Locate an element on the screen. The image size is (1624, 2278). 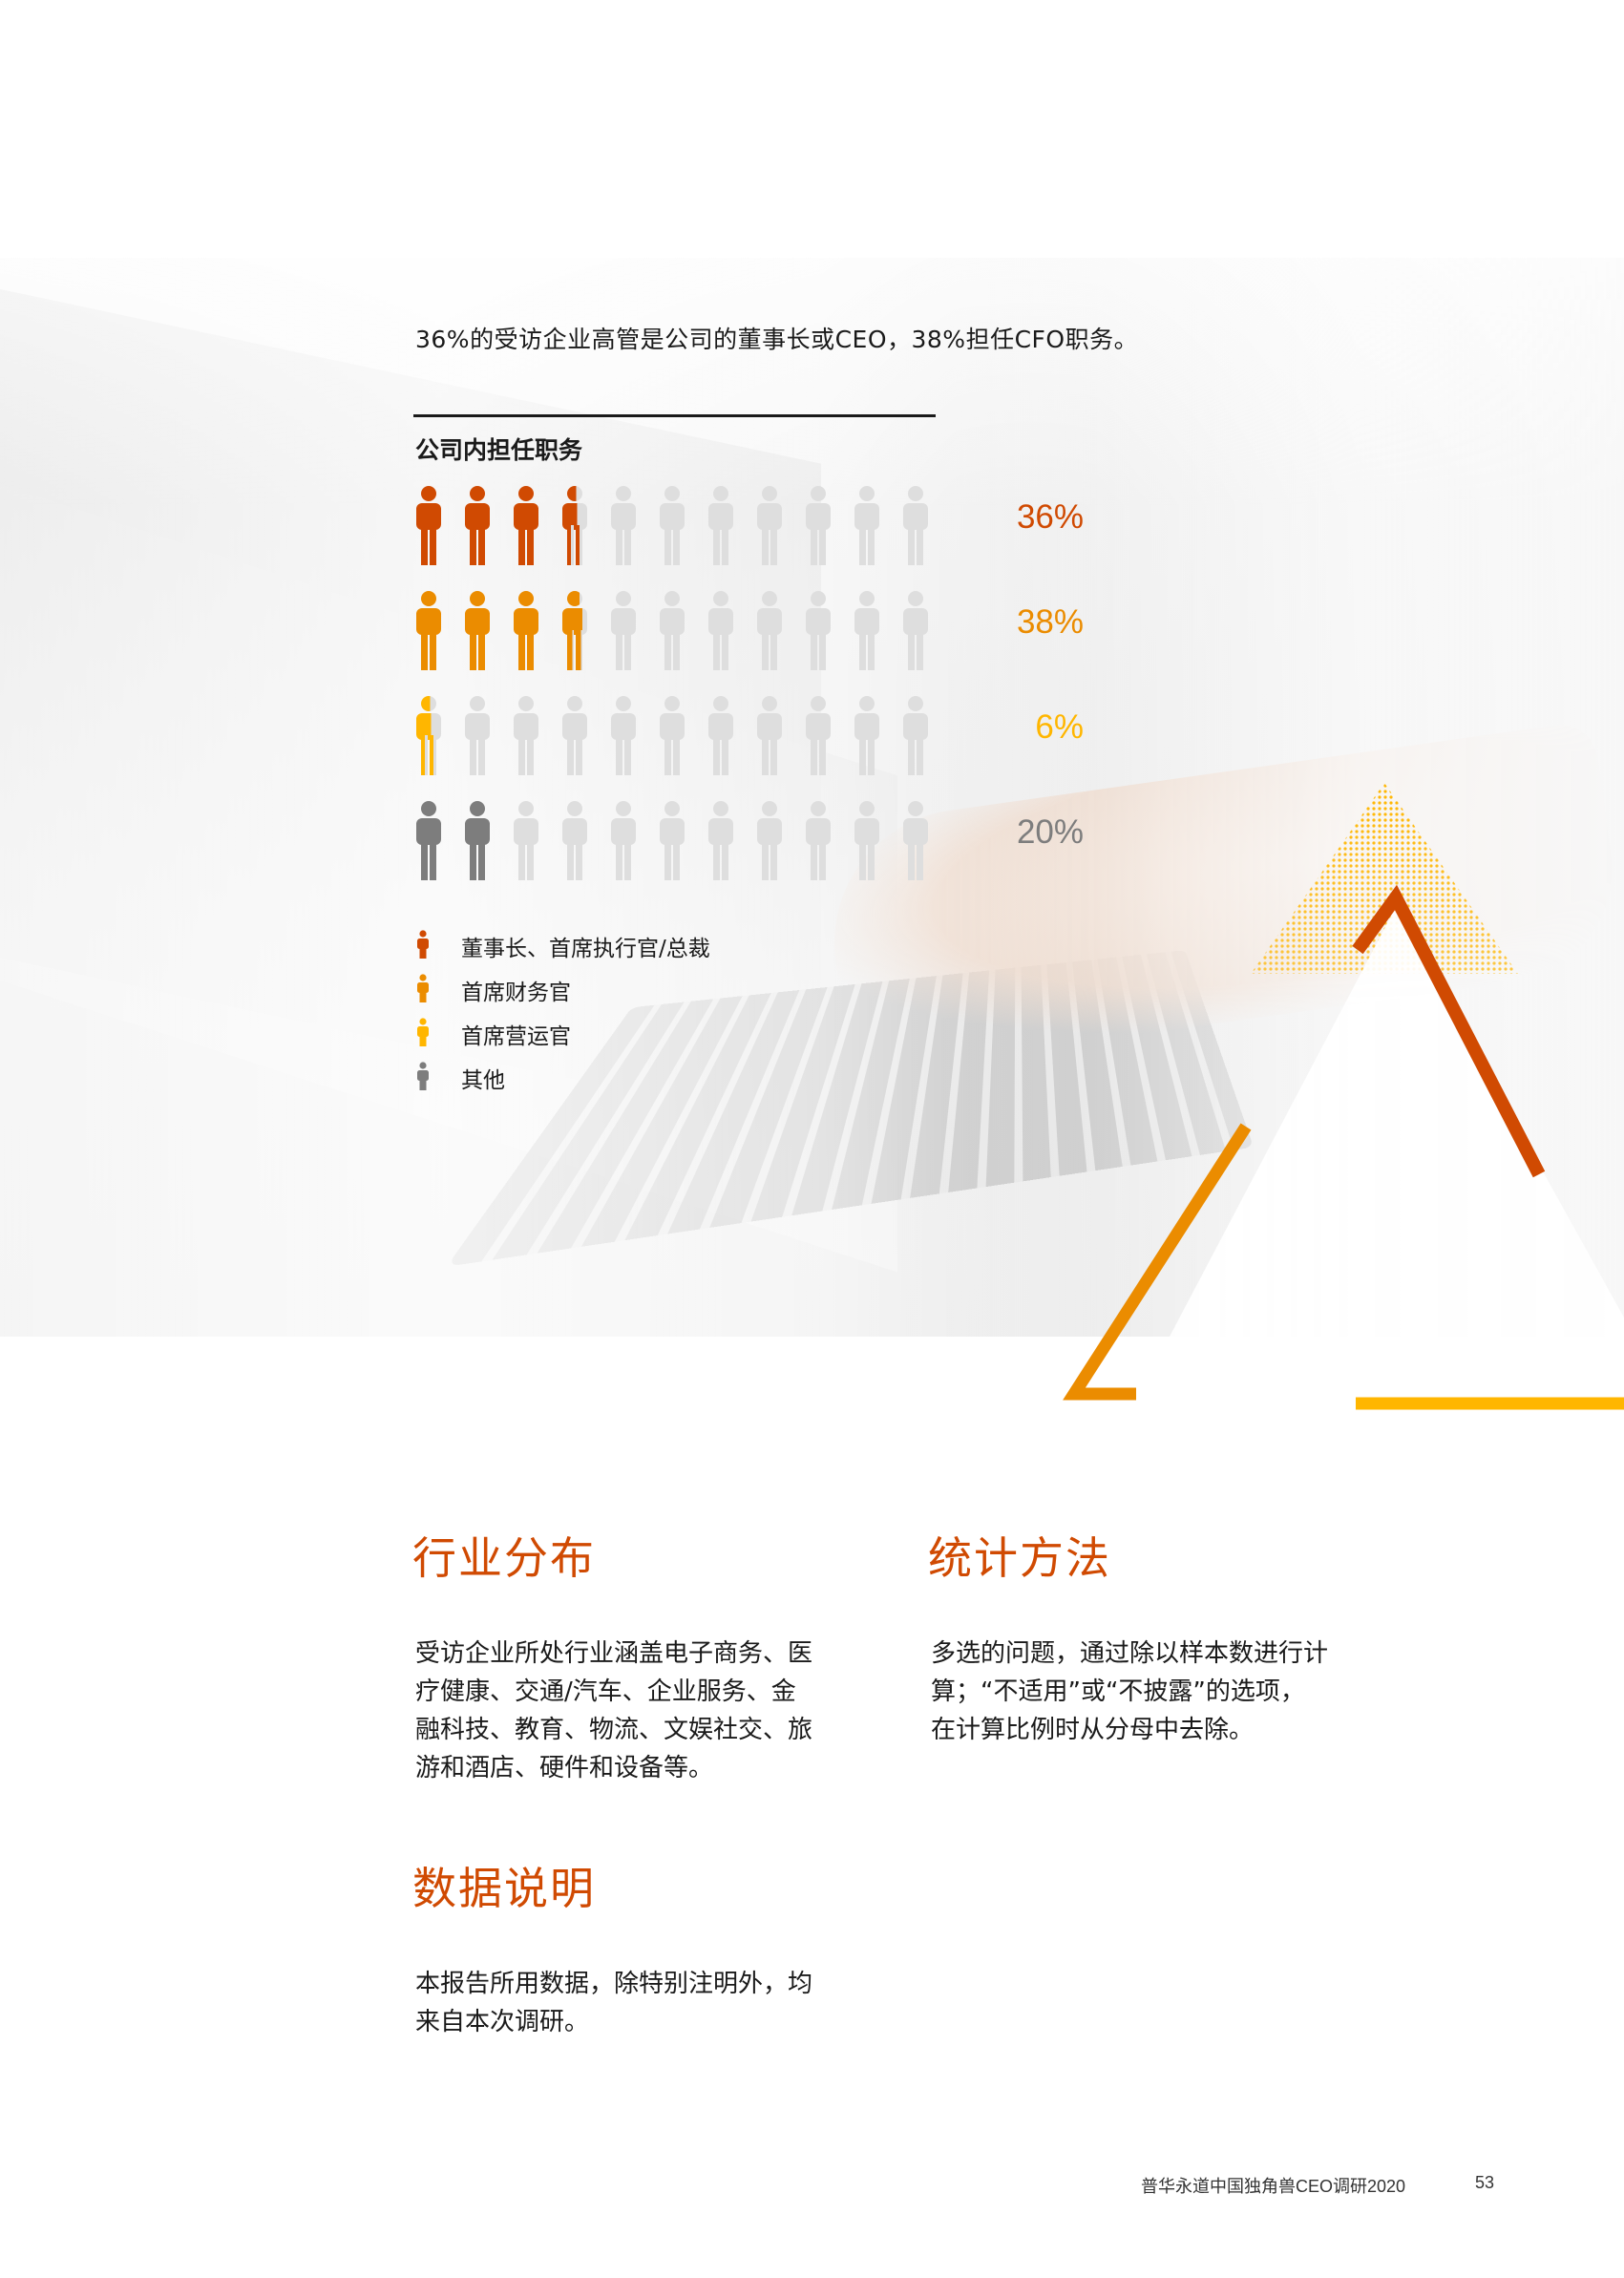
chart-title: 公司内担任职务 is located at coordinates (499, 450).